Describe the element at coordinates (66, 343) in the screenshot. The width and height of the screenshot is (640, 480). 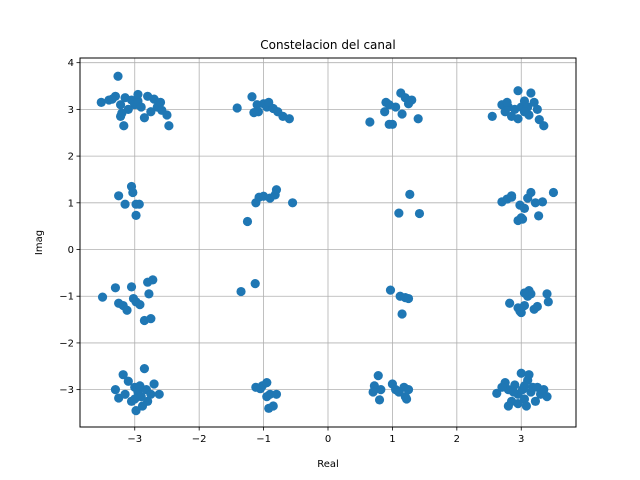
I see `y-tick-label: −2` at that location.